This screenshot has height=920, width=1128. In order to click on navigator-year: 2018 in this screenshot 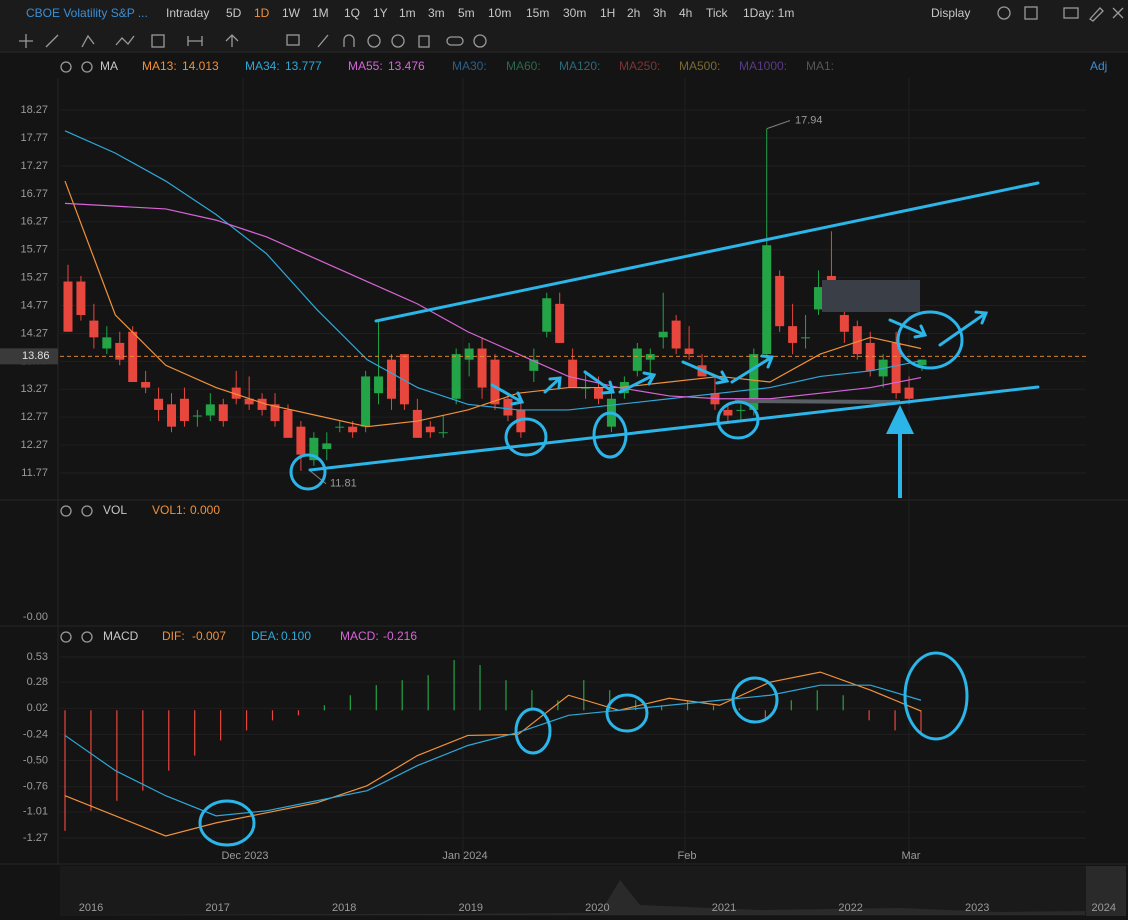, I will do `click(344, 908)`.